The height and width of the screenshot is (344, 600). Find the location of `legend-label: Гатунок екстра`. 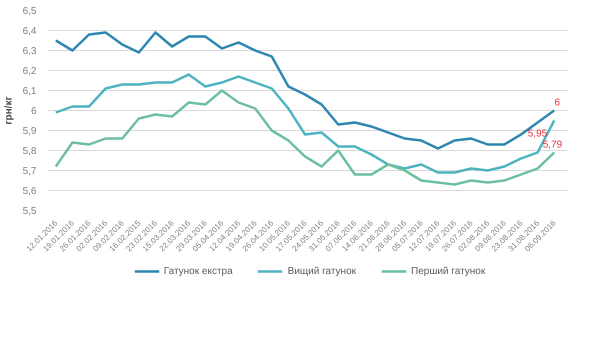

legend-label: Гатунок екстра is located at coordinates (198, 271).